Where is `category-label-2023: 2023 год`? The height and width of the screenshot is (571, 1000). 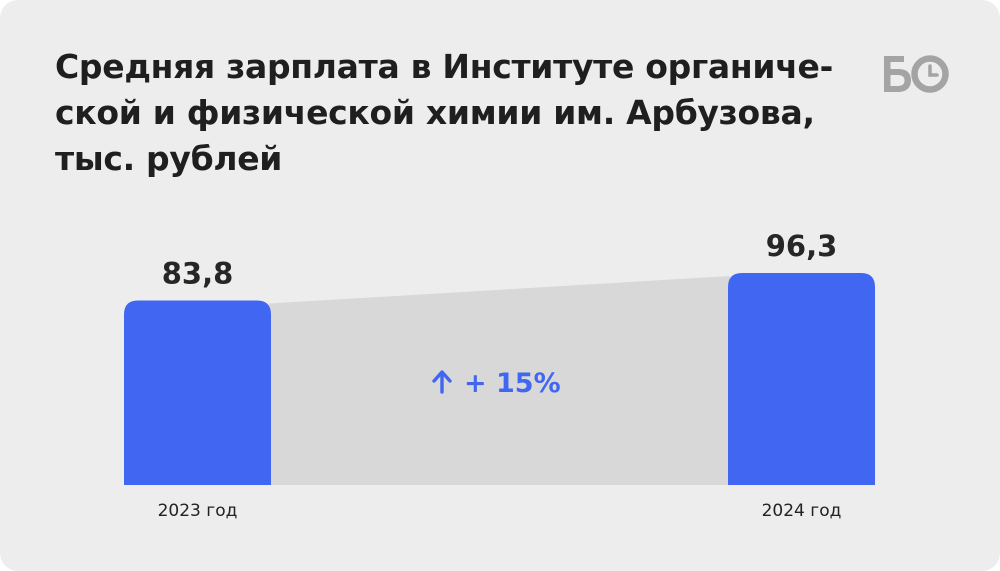 category-label-2023: 2023 год is located at coordinates (198, 511).